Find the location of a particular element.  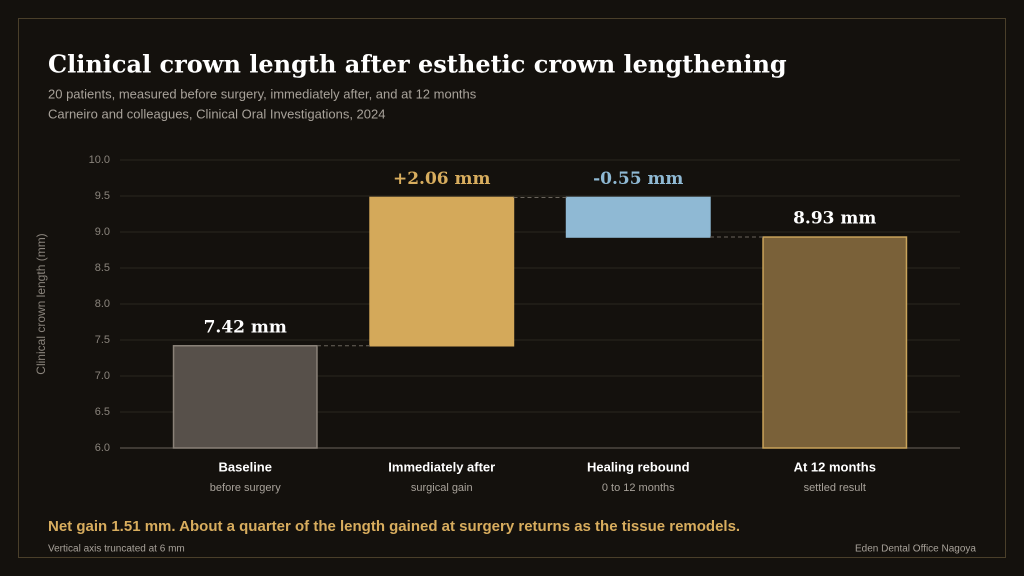

y-tick-label: 7.5 is located at coordinates (102, 340).